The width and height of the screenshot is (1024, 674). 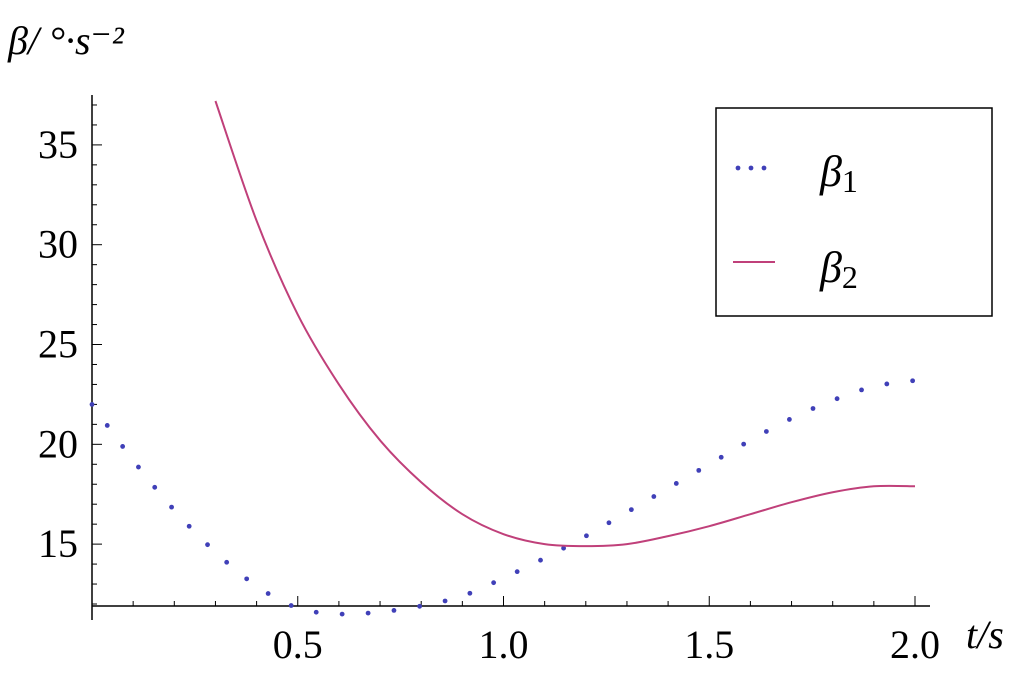 I want to click on x-tick-label: 1.5, so click(x=709, y=644).